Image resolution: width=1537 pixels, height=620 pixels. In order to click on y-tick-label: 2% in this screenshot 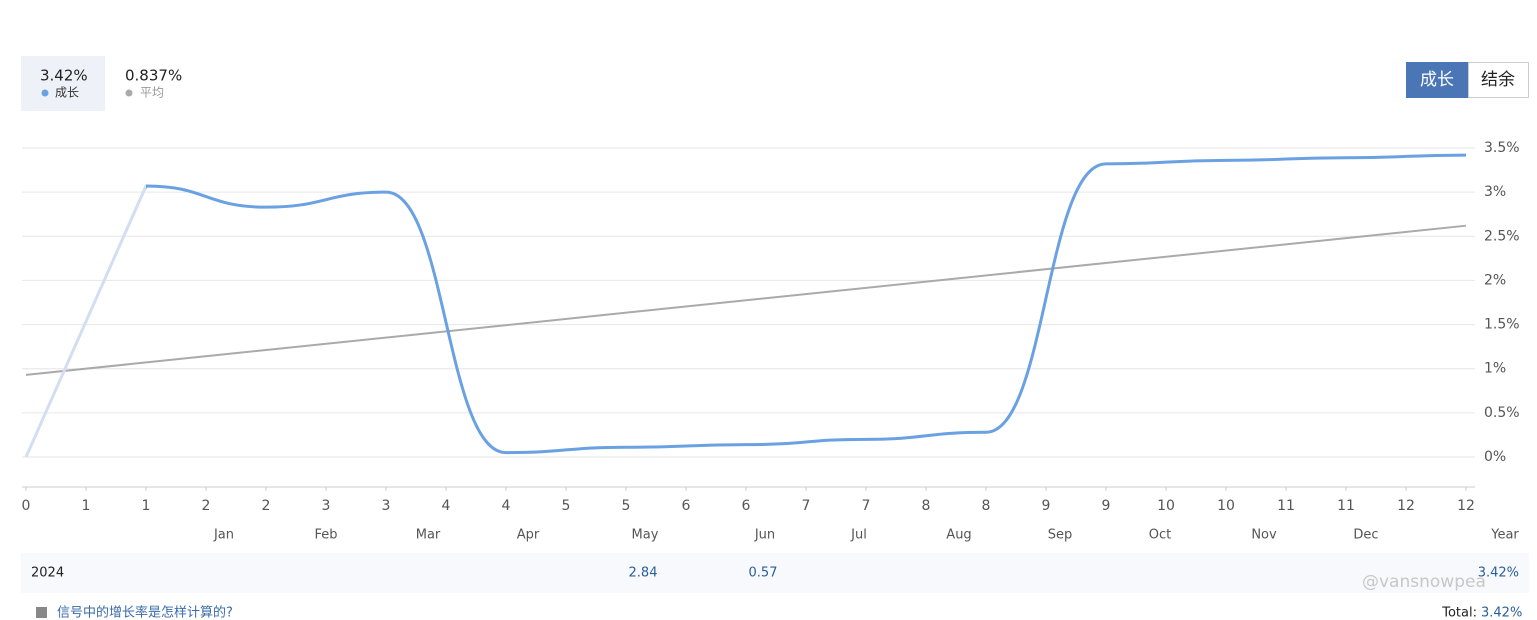, I will do `click(1495, 280)`.